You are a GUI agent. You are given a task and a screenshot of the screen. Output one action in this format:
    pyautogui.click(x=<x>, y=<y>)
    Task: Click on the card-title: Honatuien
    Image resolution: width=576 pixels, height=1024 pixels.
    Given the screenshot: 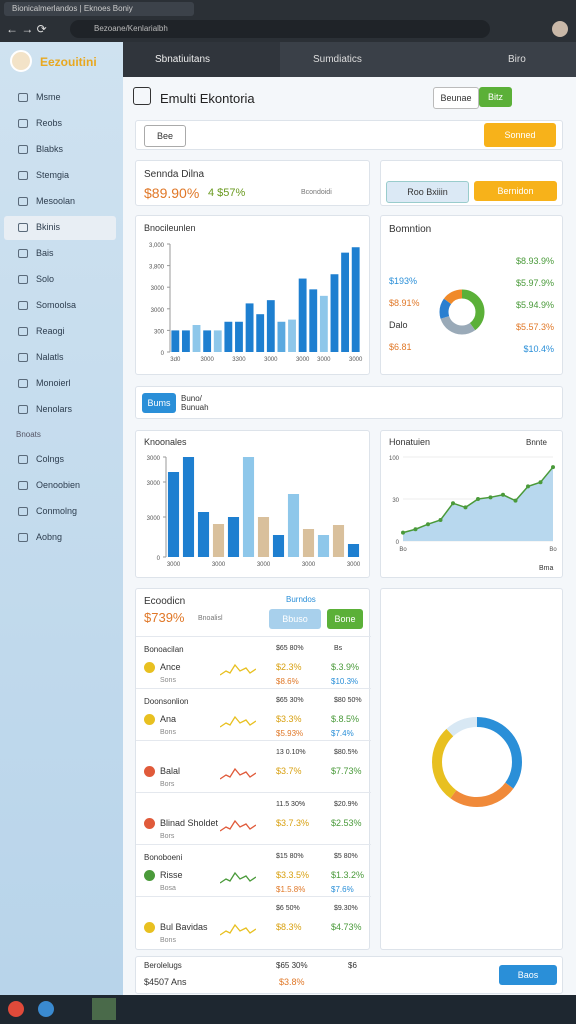 What is the action you would take?
    pyautogui.click(x=410, y=442)
    